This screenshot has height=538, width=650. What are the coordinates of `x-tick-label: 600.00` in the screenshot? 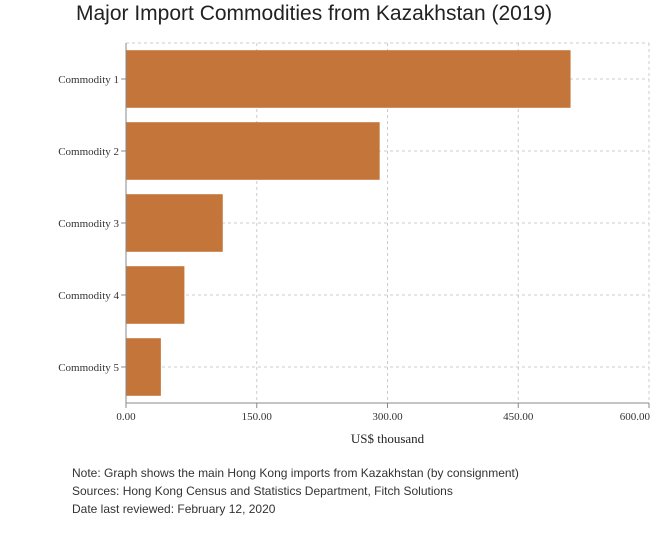 It's located at (635, 417).